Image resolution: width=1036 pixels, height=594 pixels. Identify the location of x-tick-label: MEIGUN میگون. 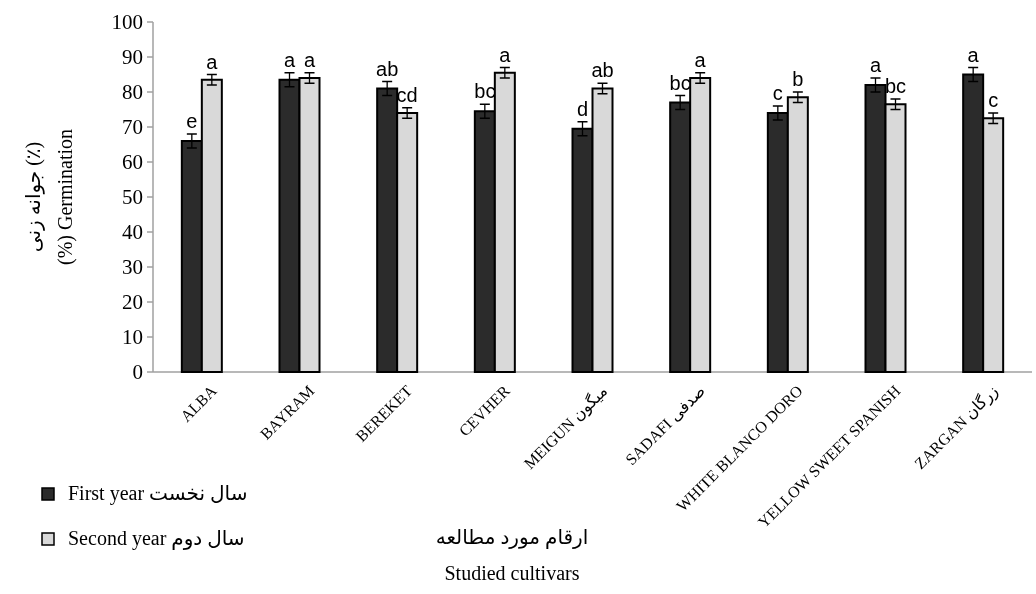
(565, 427).